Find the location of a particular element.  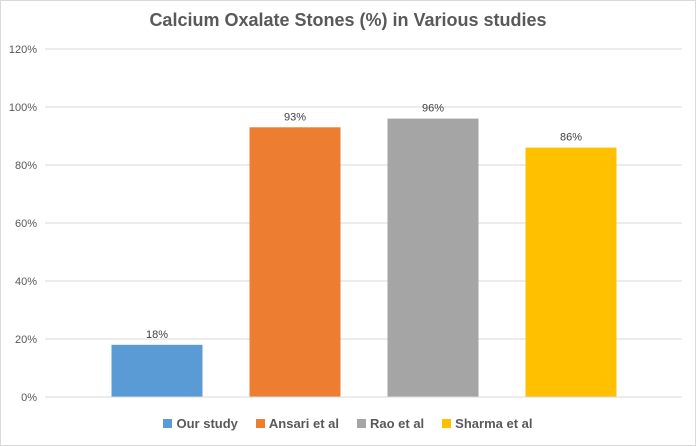

data-label: 93% is located at coordinates (295, 117).